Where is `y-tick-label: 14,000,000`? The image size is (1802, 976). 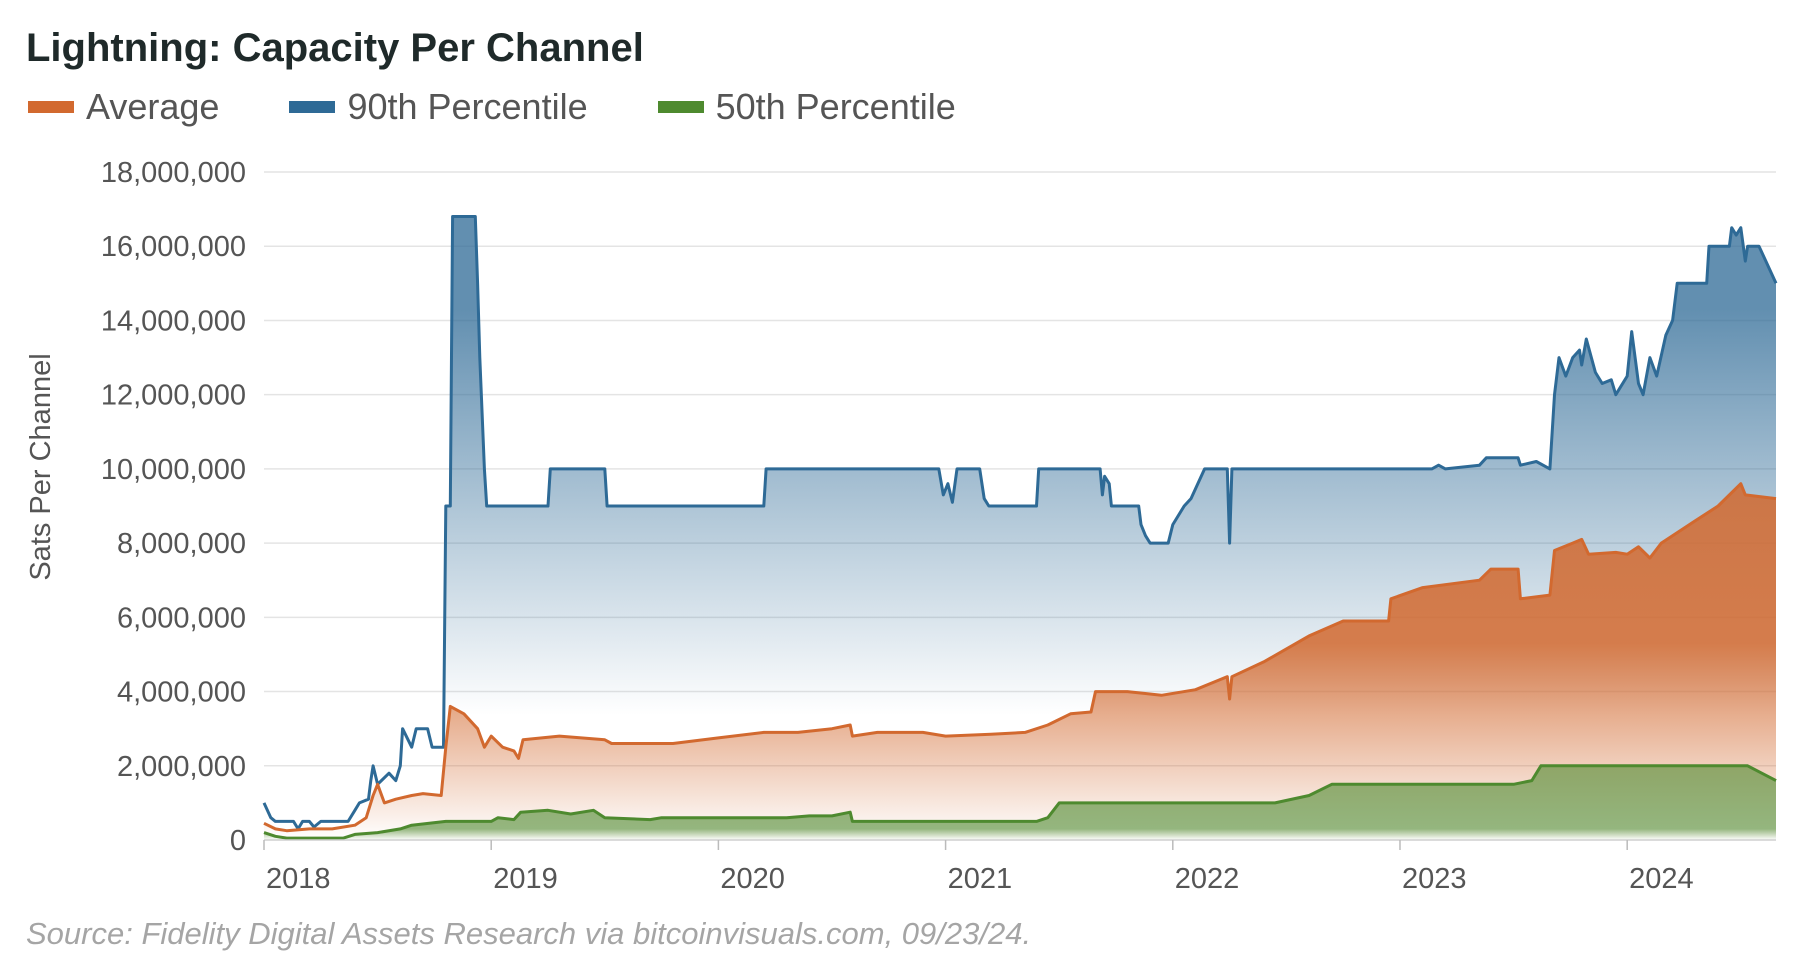
y-tick-label: 14,000,000 is located at coordinates (173, 321).